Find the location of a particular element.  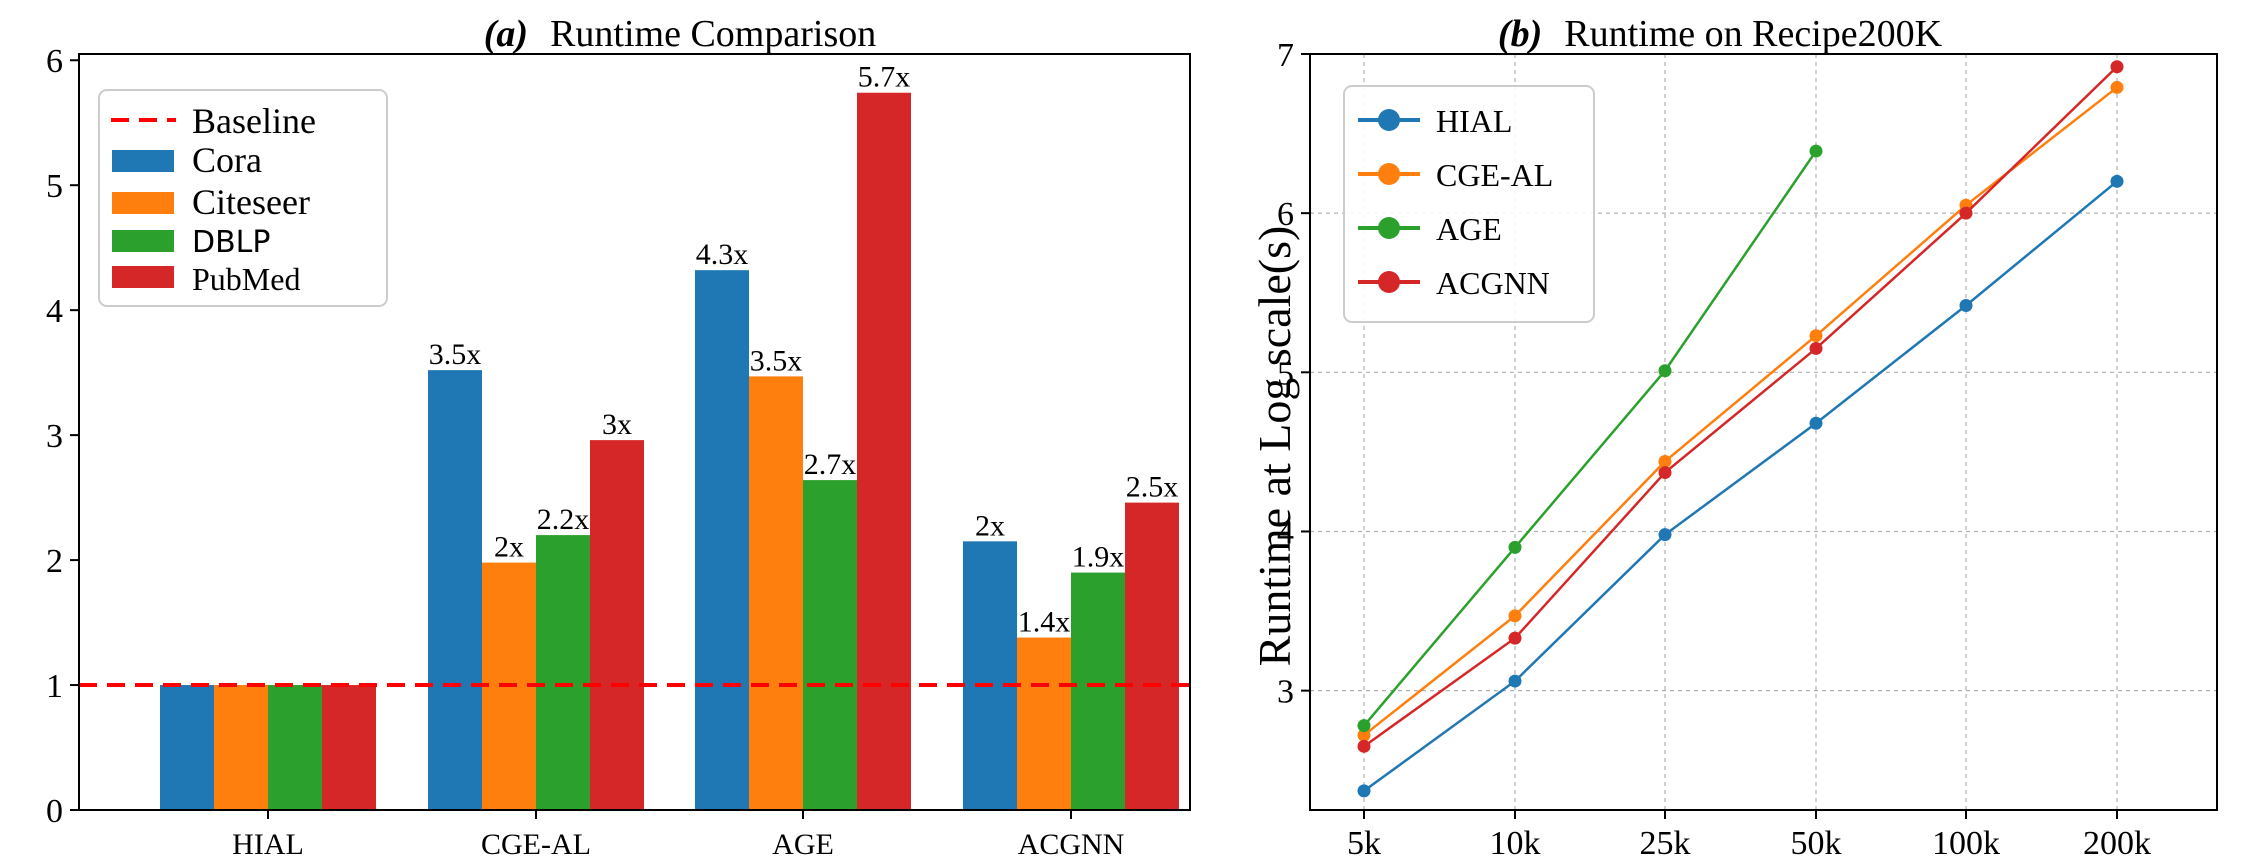

point-hial-25k is located at coordinates (1665, 535).